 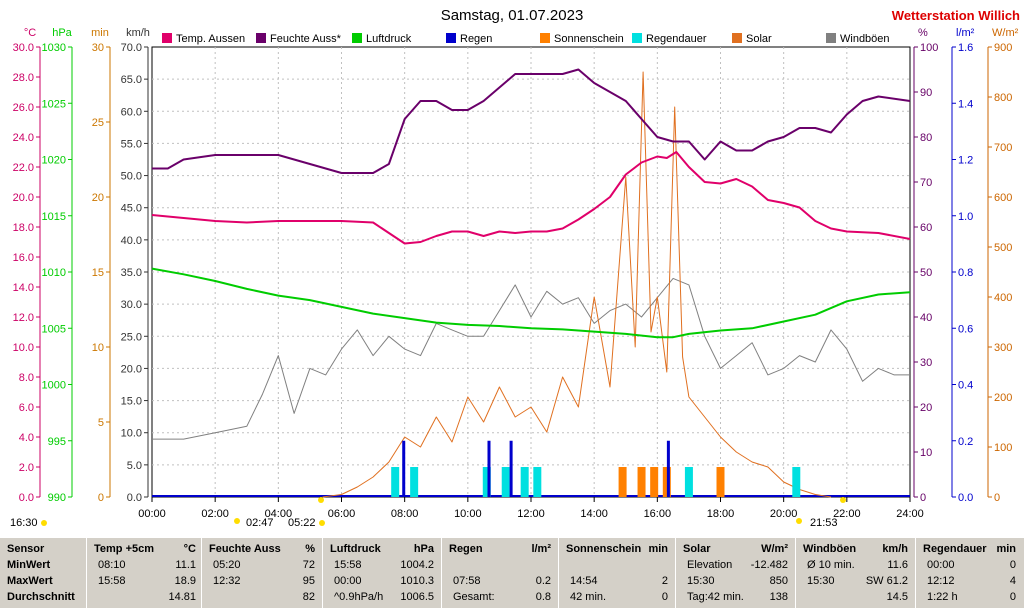 I want to click on left-axis-tick-label: 60.0, so click(x=131, y=112).